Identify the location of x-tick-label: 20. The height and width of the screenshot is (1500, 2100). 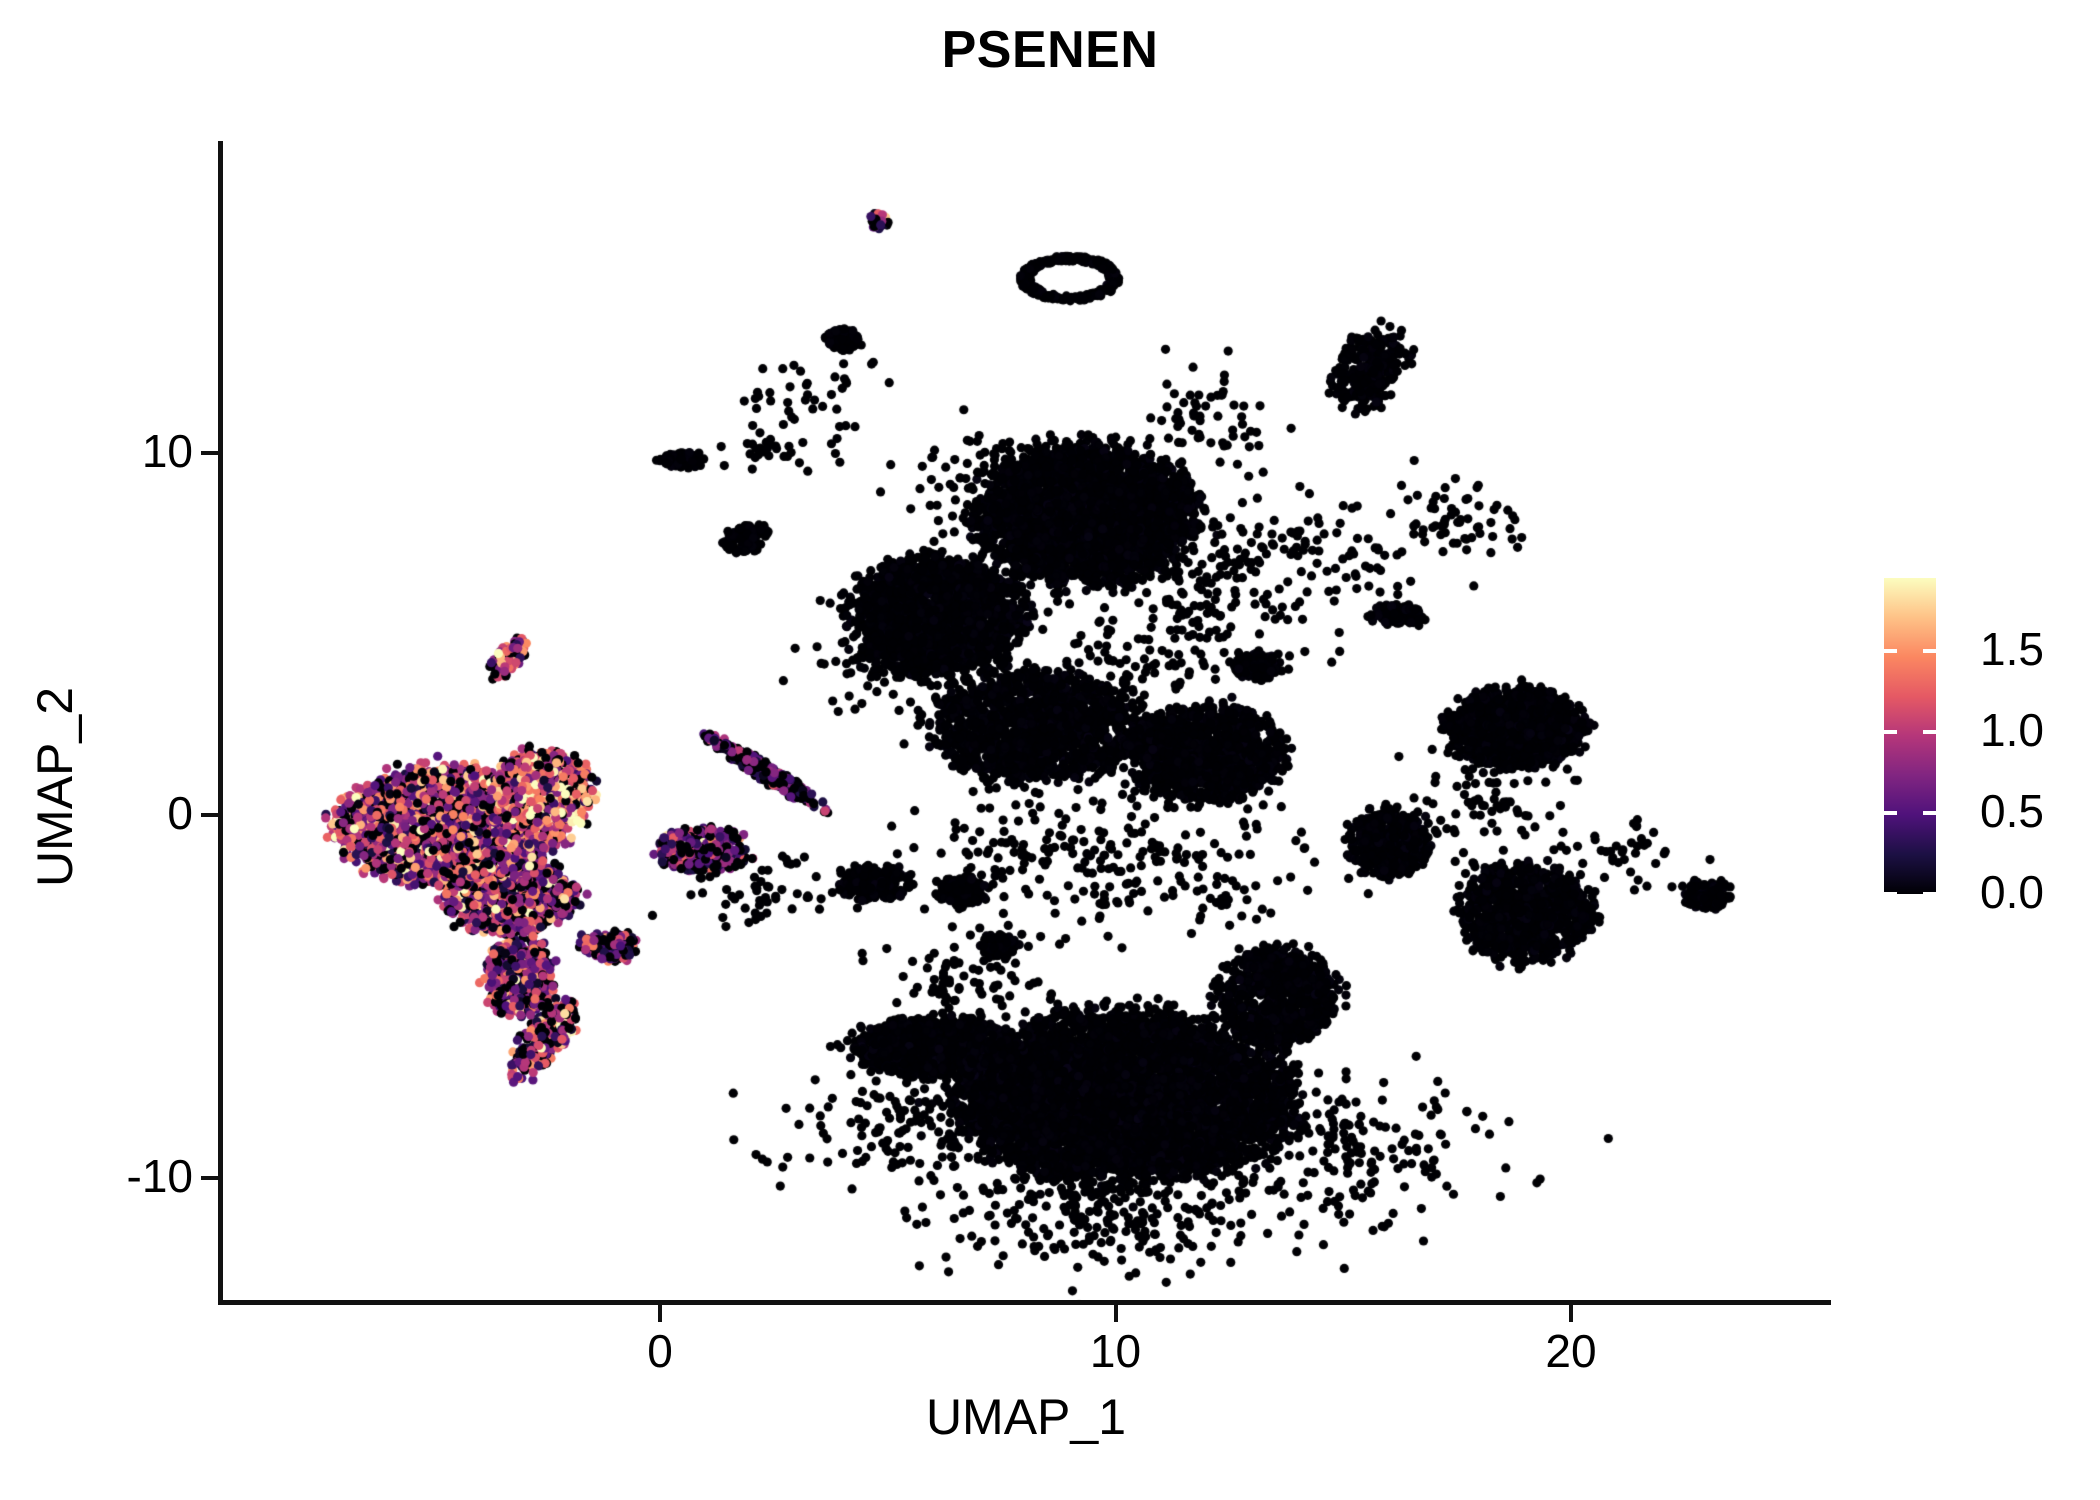
(1571, 1351).